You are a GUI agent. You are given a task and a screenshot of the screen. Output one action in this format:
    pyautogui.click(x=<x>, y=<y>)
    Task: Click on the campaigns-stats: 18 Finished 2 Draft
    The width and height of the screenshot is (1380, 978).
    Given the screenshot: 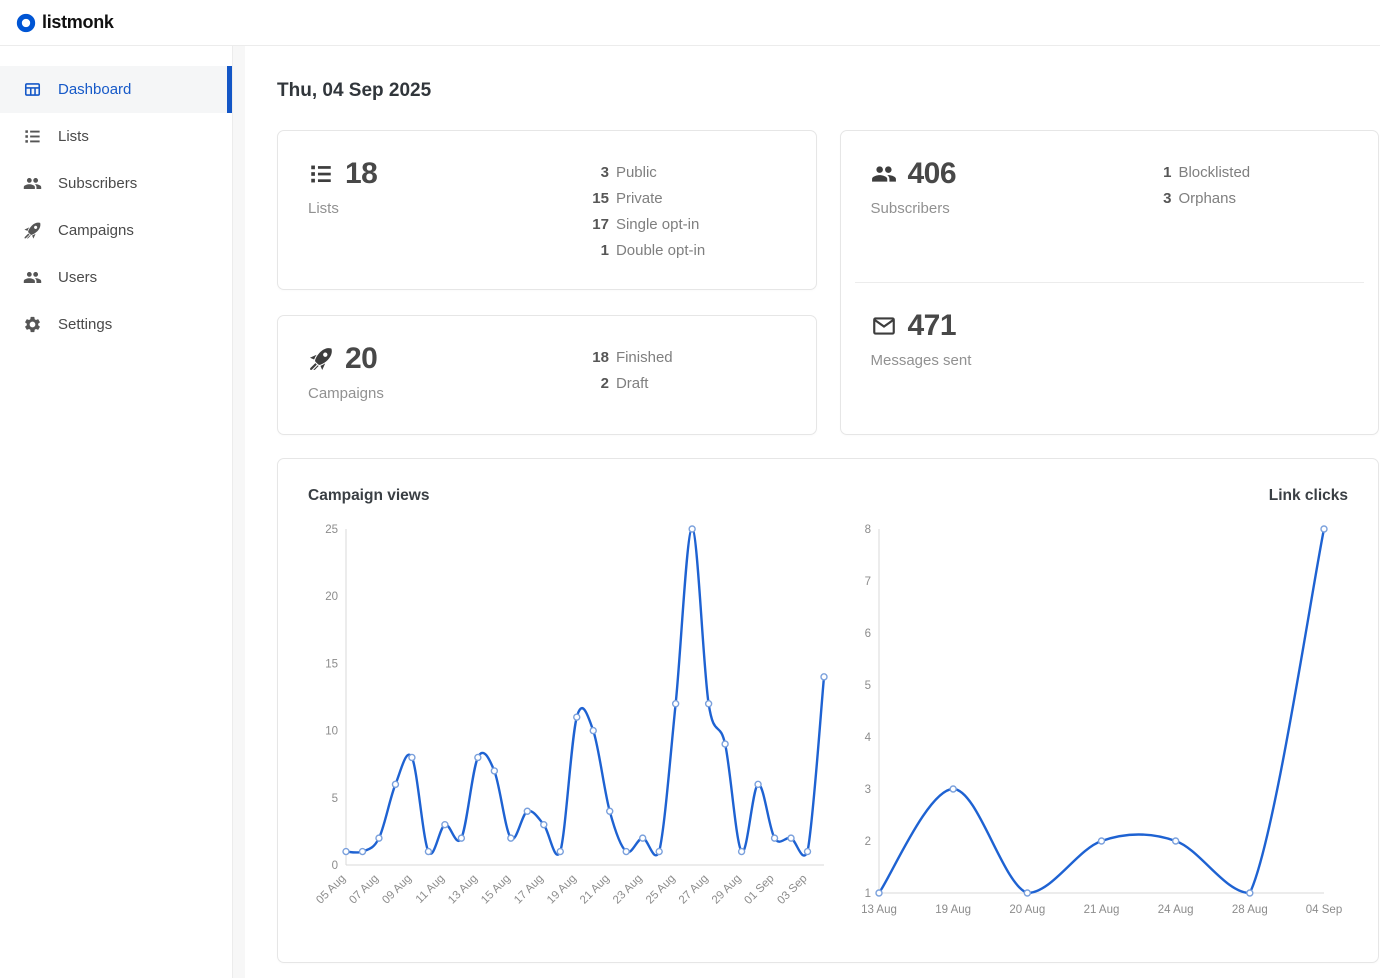 What is the action you would take?
    pyautogui.click(x=685, y=372)
    